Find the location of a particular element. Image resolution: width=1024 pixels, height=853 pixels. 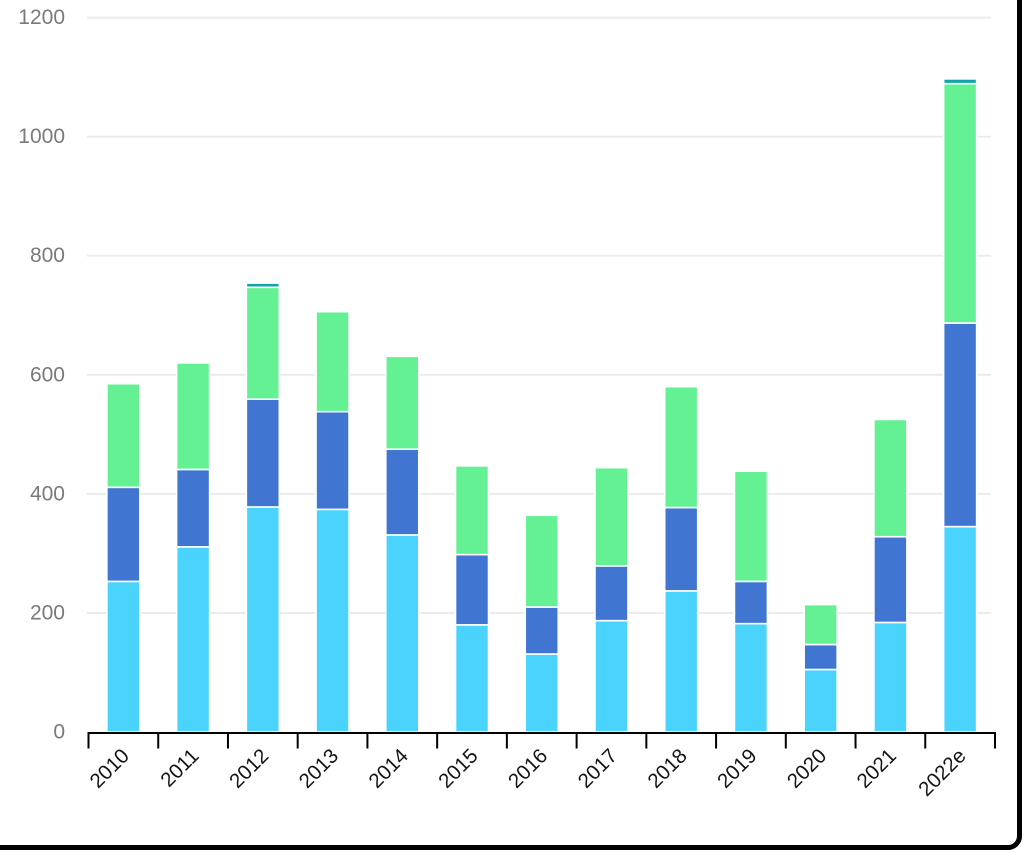

bar-segment-teal-cap-segment-2022e is located at coordinates (960, 81).